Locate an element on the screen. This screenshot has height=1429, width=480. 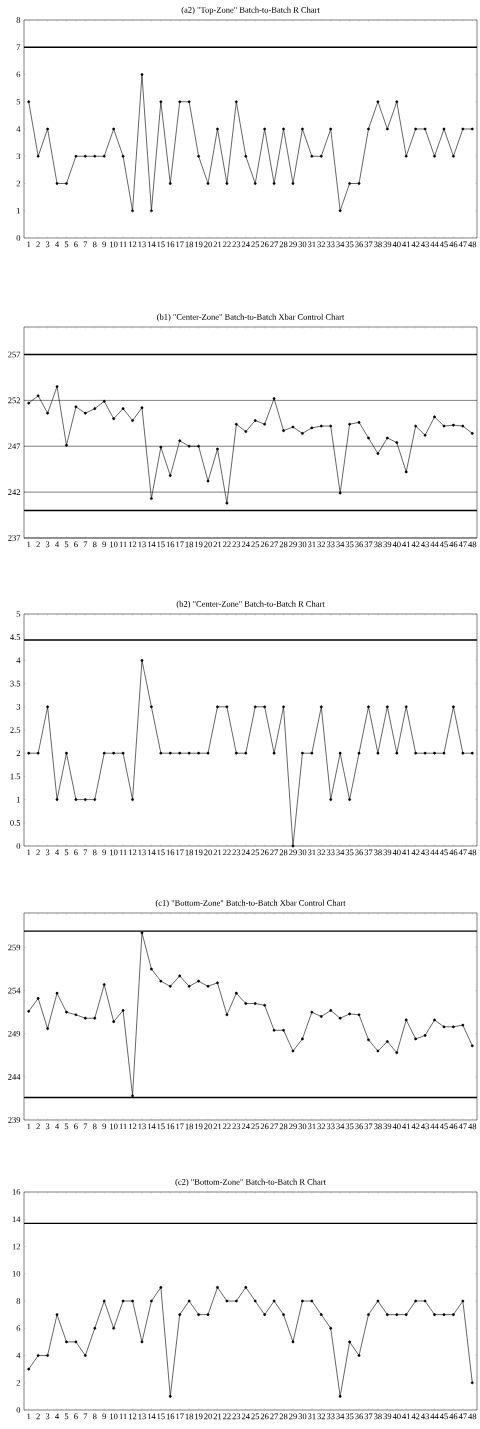
x-tick-label: 47 is located at coordinates (462, 244).